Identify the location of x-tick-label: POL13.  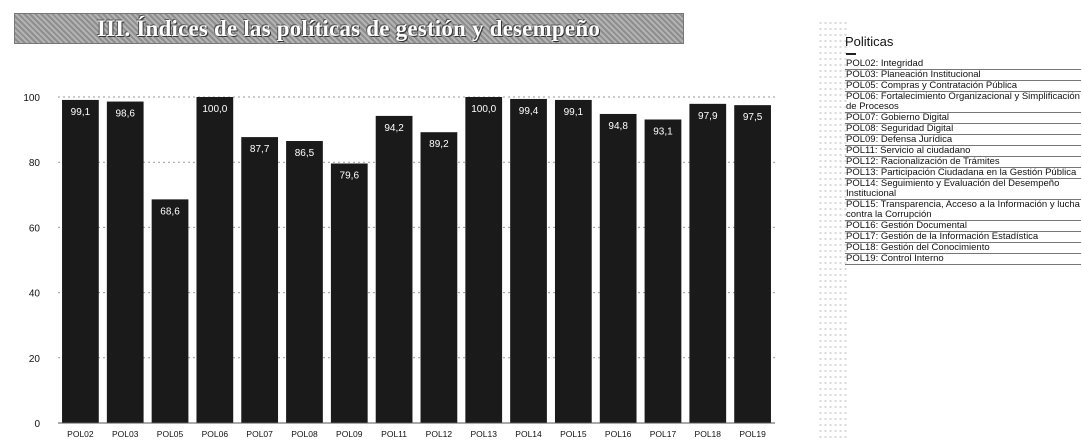
(483, 434).